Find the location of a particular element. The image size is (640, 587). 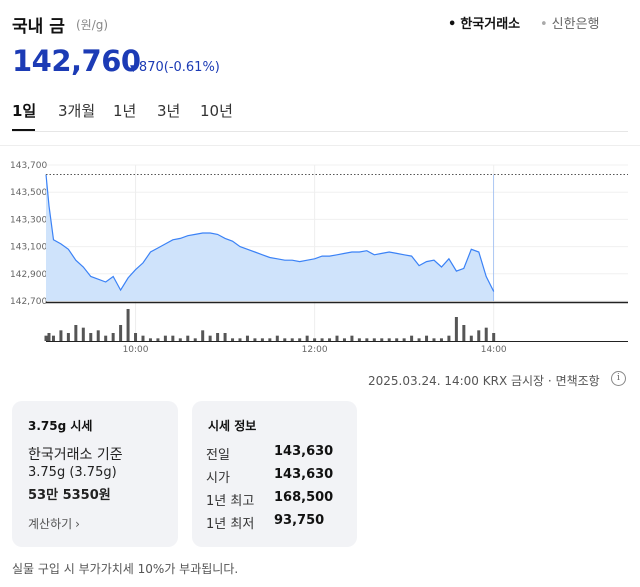

tab-1year: 1년 is located at coordinates (125, 111).